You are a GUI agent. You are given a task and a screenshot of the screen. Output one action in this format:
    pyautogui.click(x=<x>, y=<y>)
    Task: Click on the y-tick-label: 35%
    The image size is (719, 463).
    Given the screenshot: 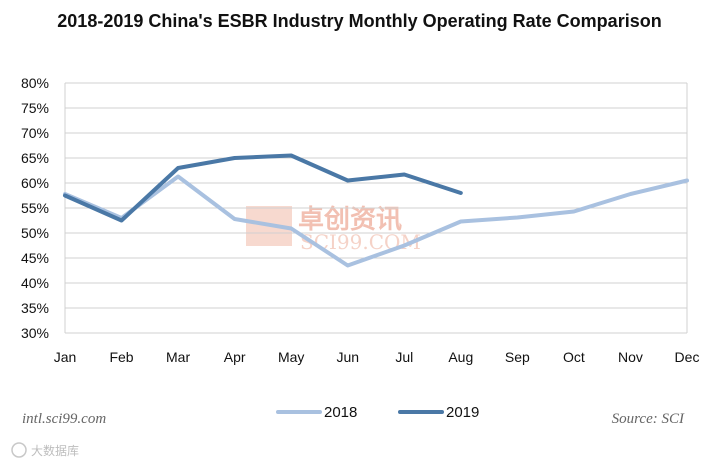 What is the action you would take?
    pyautogui.click(x=35, y=308)
    